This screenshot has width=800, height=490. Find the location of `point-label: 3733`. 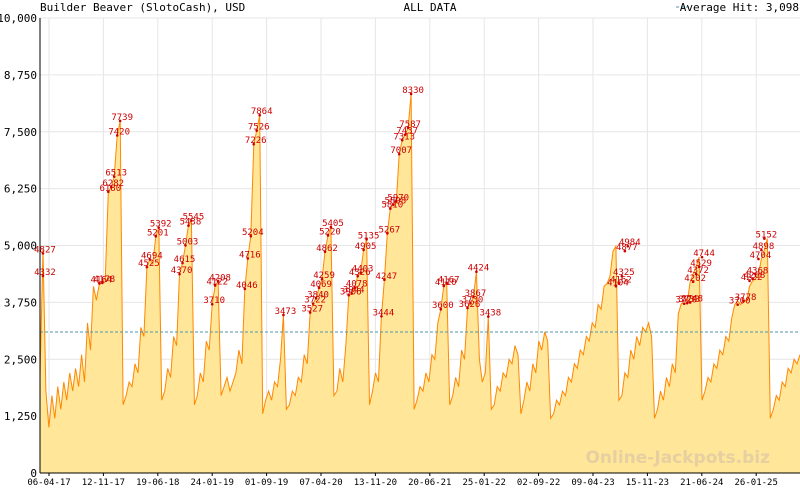

point-label: 3733 is located at coordinates (689, 300).